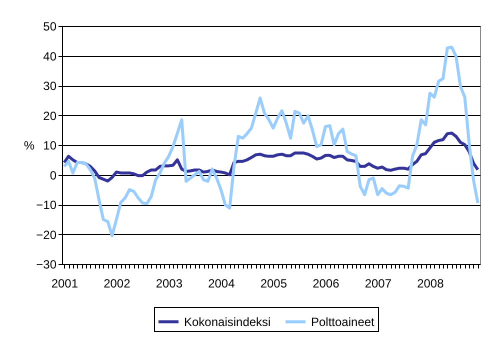 This screenshot has width=495, height=338. What do you see at coordinates (378, 283) in the screenshot?
I see `x-tick-label: 2007` at bounding box center [378, 283].